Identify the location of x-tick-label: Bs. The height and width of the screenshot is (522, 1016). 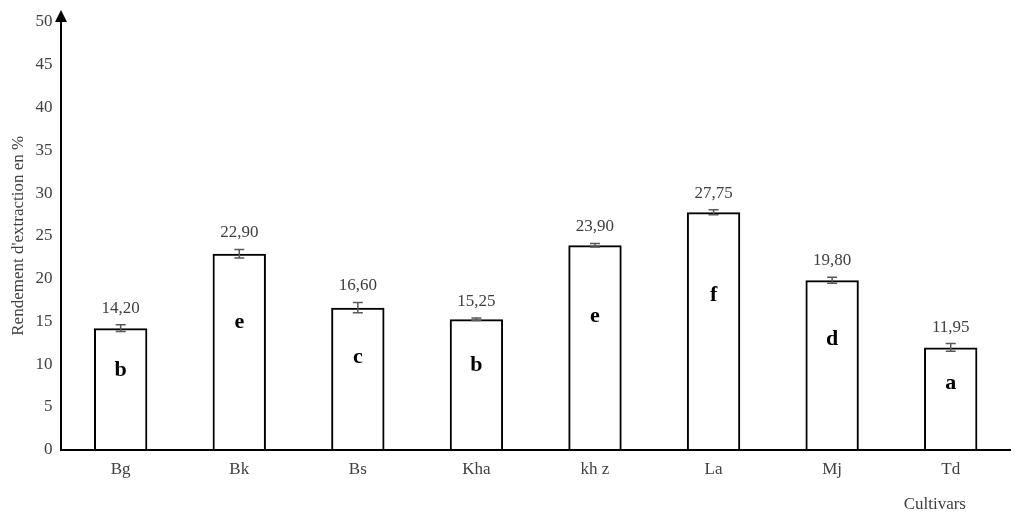
(357, 469).